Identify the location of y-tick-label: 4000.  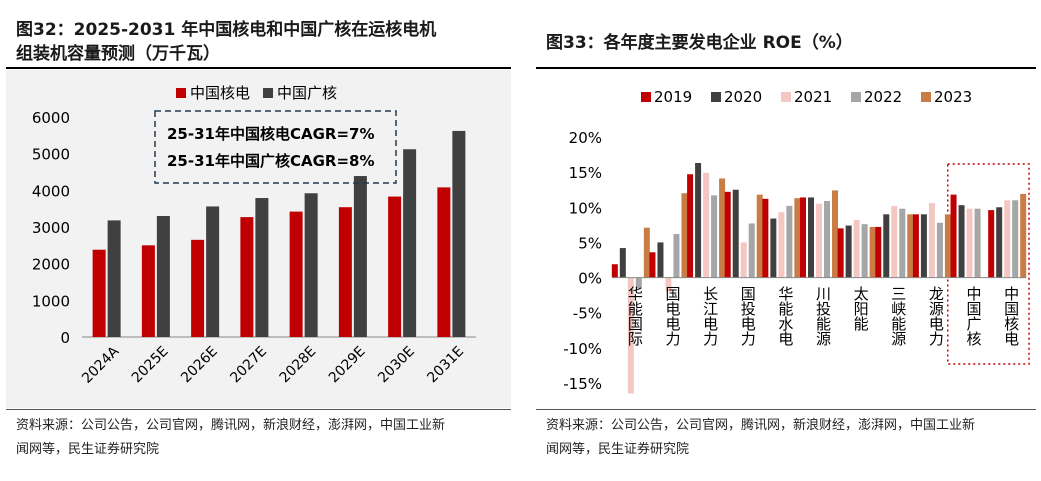
(51, 191).